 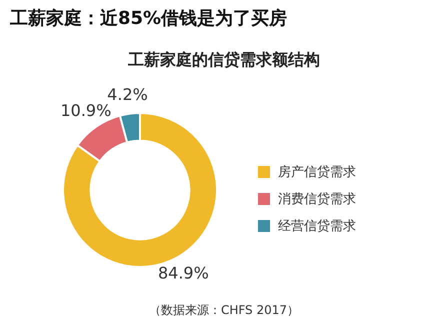 I want to click on data-label: 84.9%, so click(x=183, y=273).